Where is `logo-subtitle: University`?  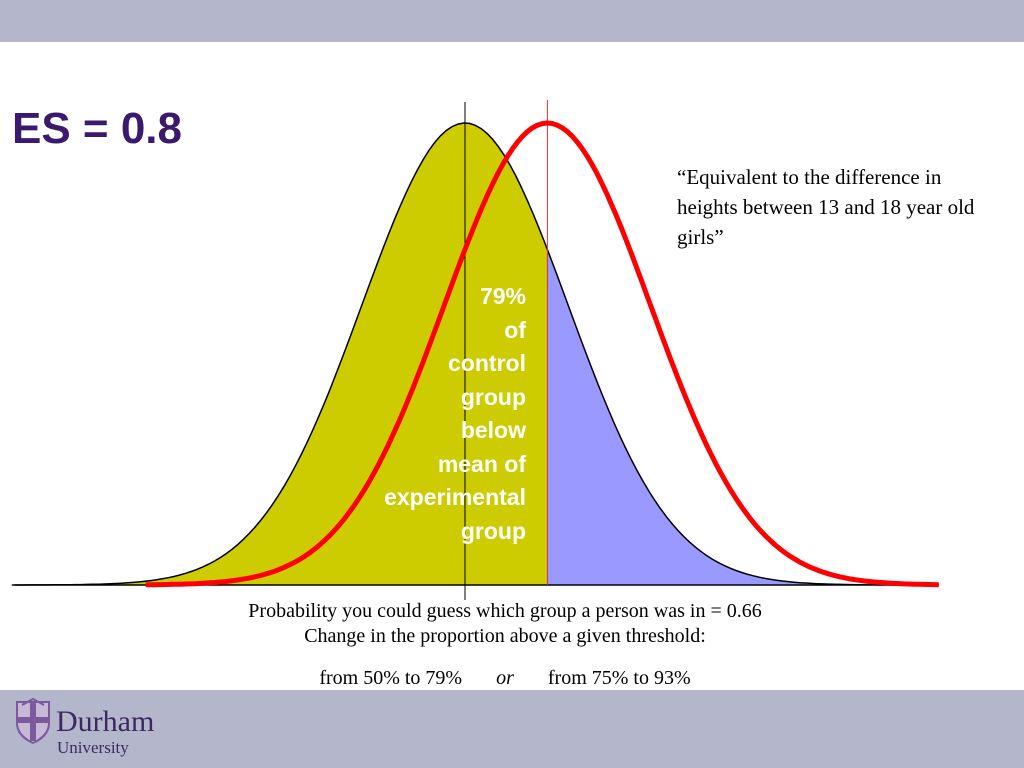 logo-subtitle: University is located at coordinates (93, 747).